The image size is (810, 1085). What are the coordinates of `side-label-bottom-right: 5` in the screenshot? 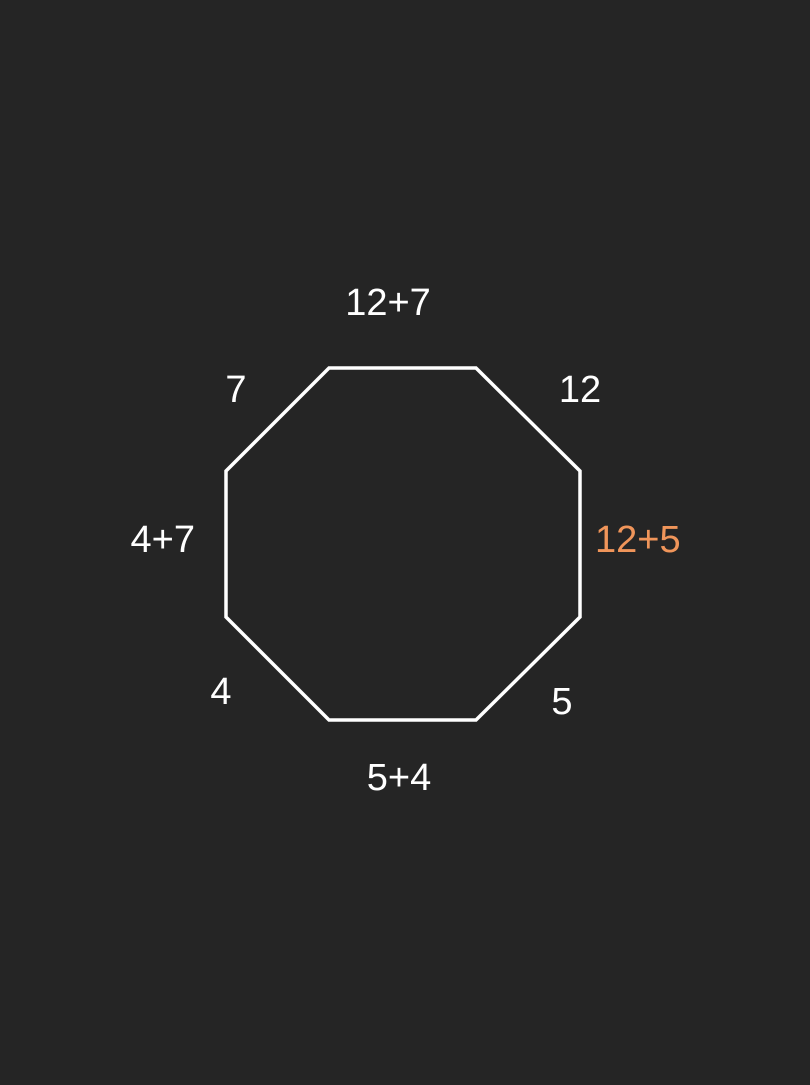 It's located at (561, 702).